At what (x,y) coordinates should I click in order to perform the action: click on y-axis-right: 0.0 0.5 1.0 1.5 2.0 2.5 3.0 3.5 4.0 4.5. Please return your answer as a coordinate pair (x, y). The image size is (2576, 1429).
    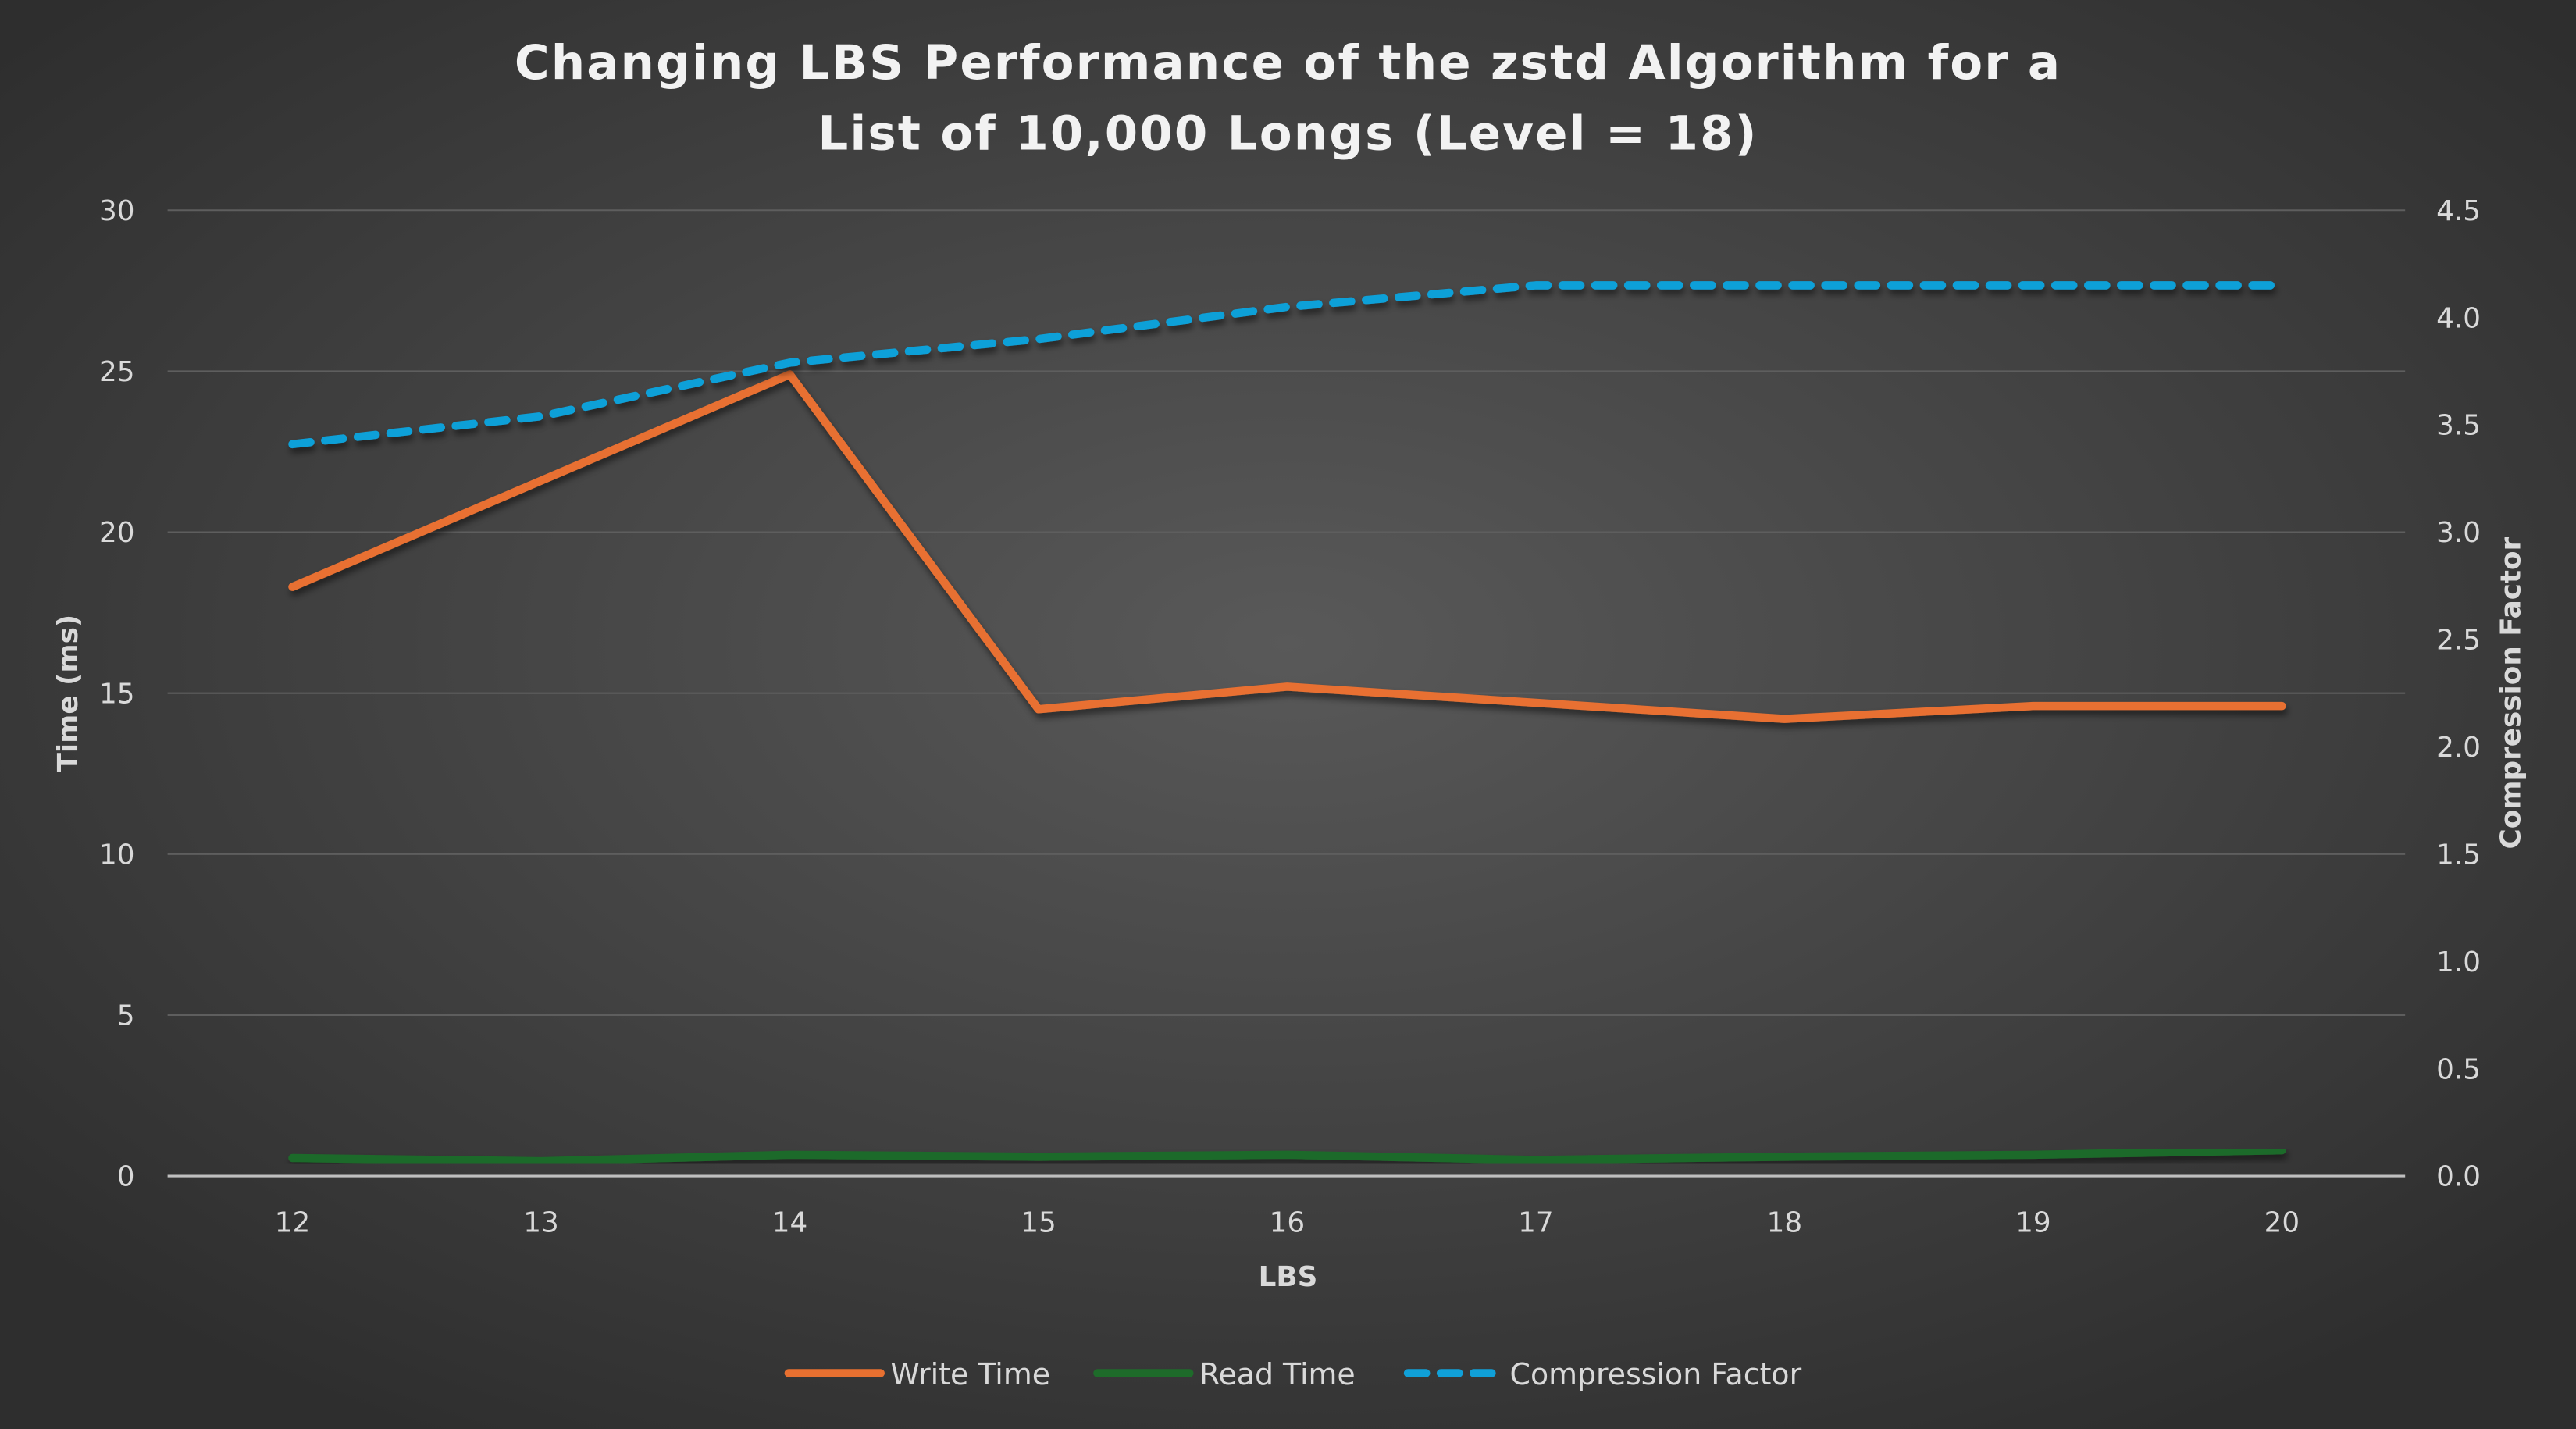
    Looking at the image, I should click on (2458, 694).